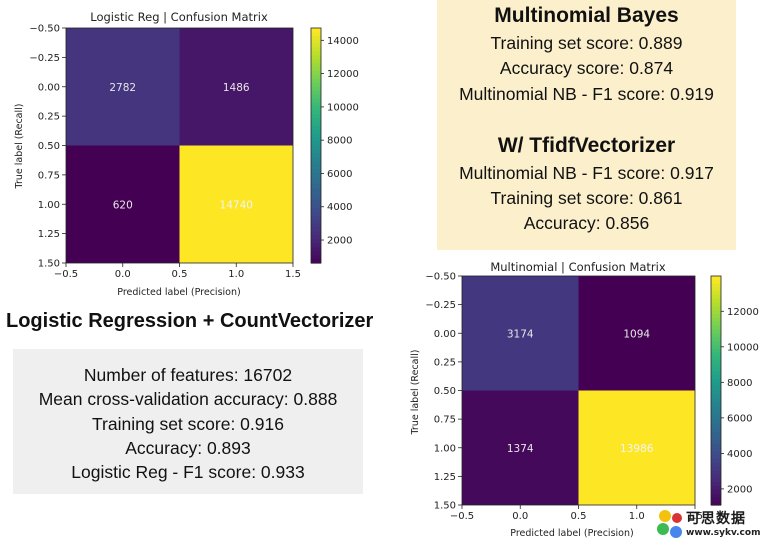 The height and width of the screenshot is (546, 768). What do you see at coordinates (586, 173) in the screenshot?
I see `tfidf-line: Multinomial NB - F1 score: 0.917` at bounding box center [586, 173].